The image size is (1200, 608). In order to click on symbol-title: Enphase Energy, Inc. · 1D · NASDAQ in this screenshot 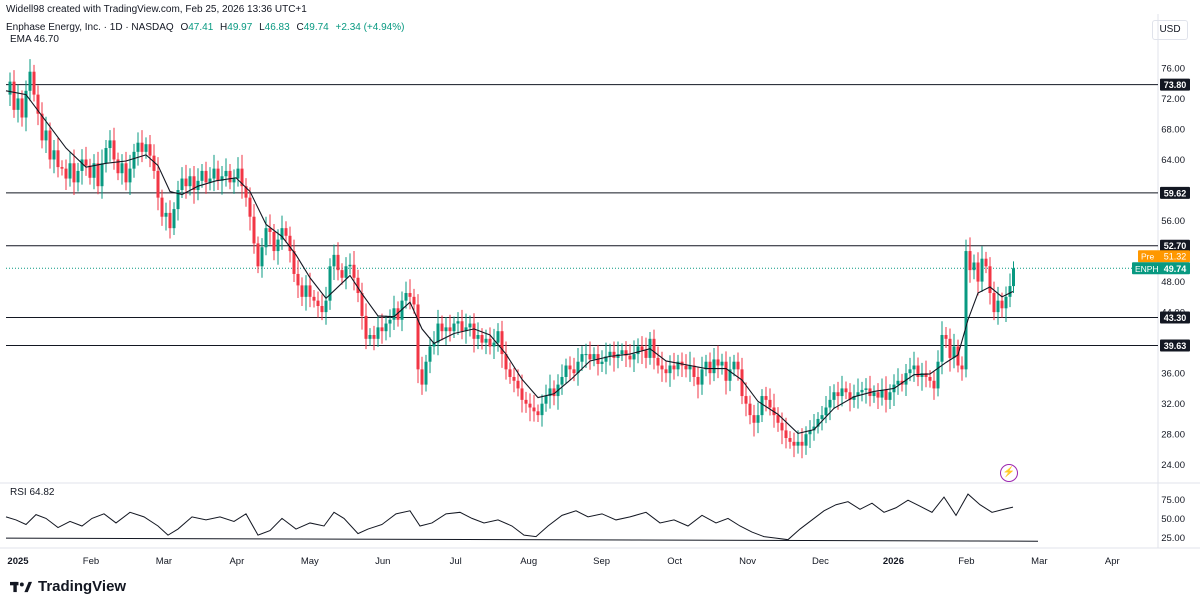, I will do `click(90, 27)`.